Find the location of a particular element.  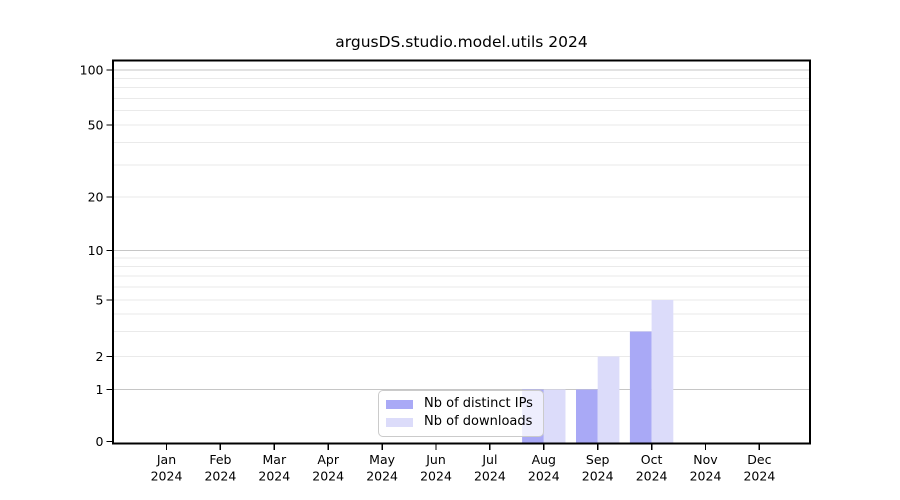

y-tick-label-1: 1 is located at coordinates (100, 389).